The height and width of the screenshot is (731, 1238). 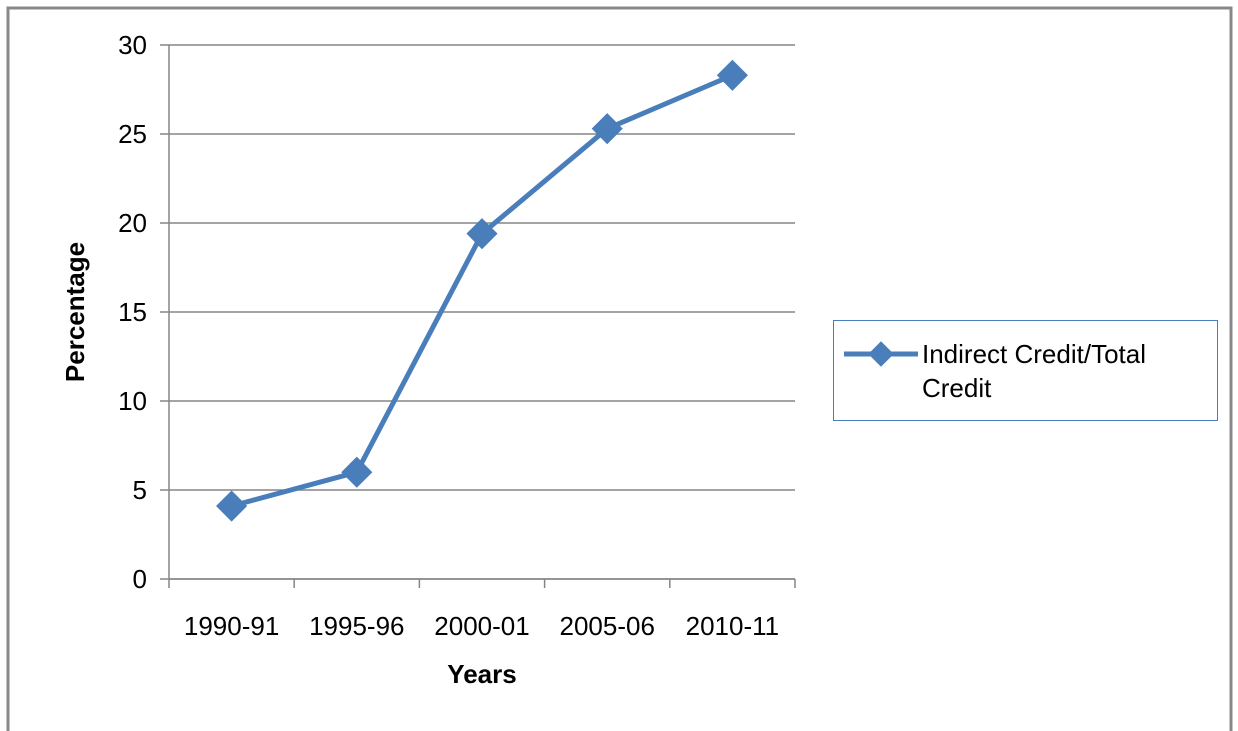 What do you see at coordinates (140, 579) in the screenshot?
I see `y-tick-label: 0` at bounding box center [140, 579].